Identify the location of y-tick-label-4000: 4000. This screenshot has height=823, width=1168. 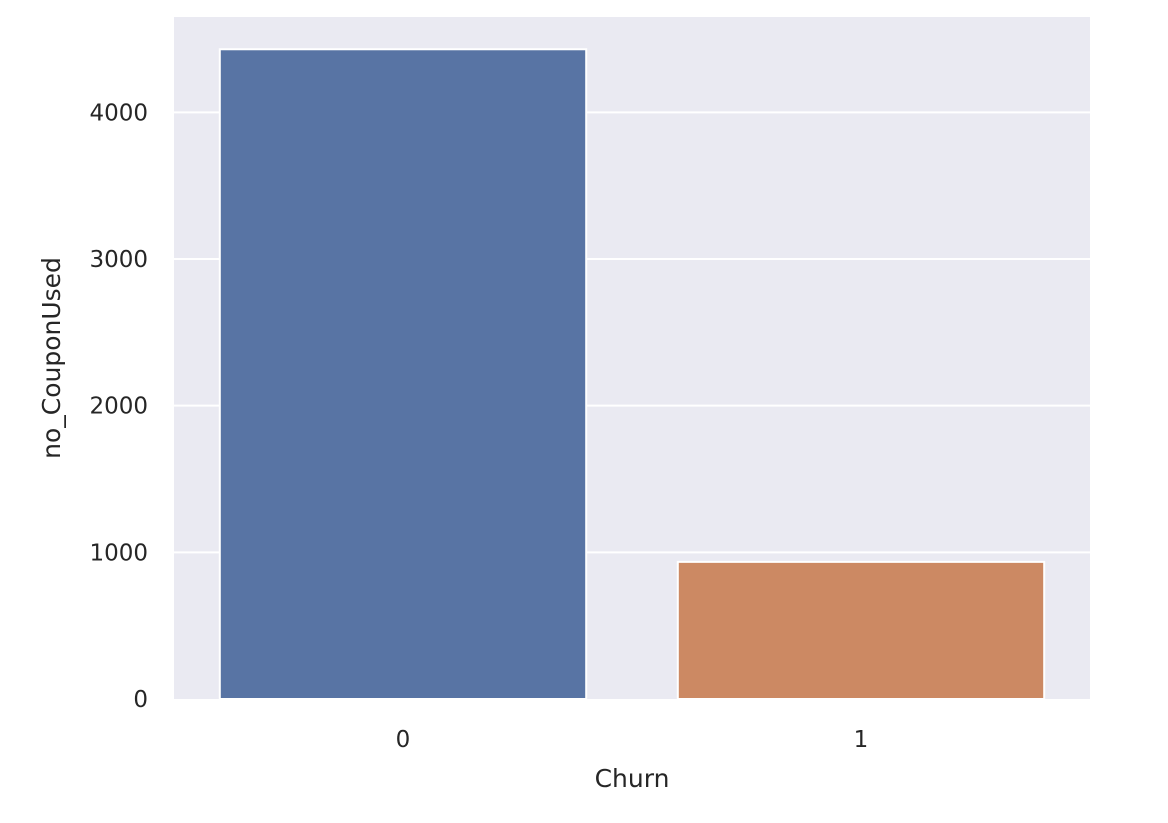
(118, 113).